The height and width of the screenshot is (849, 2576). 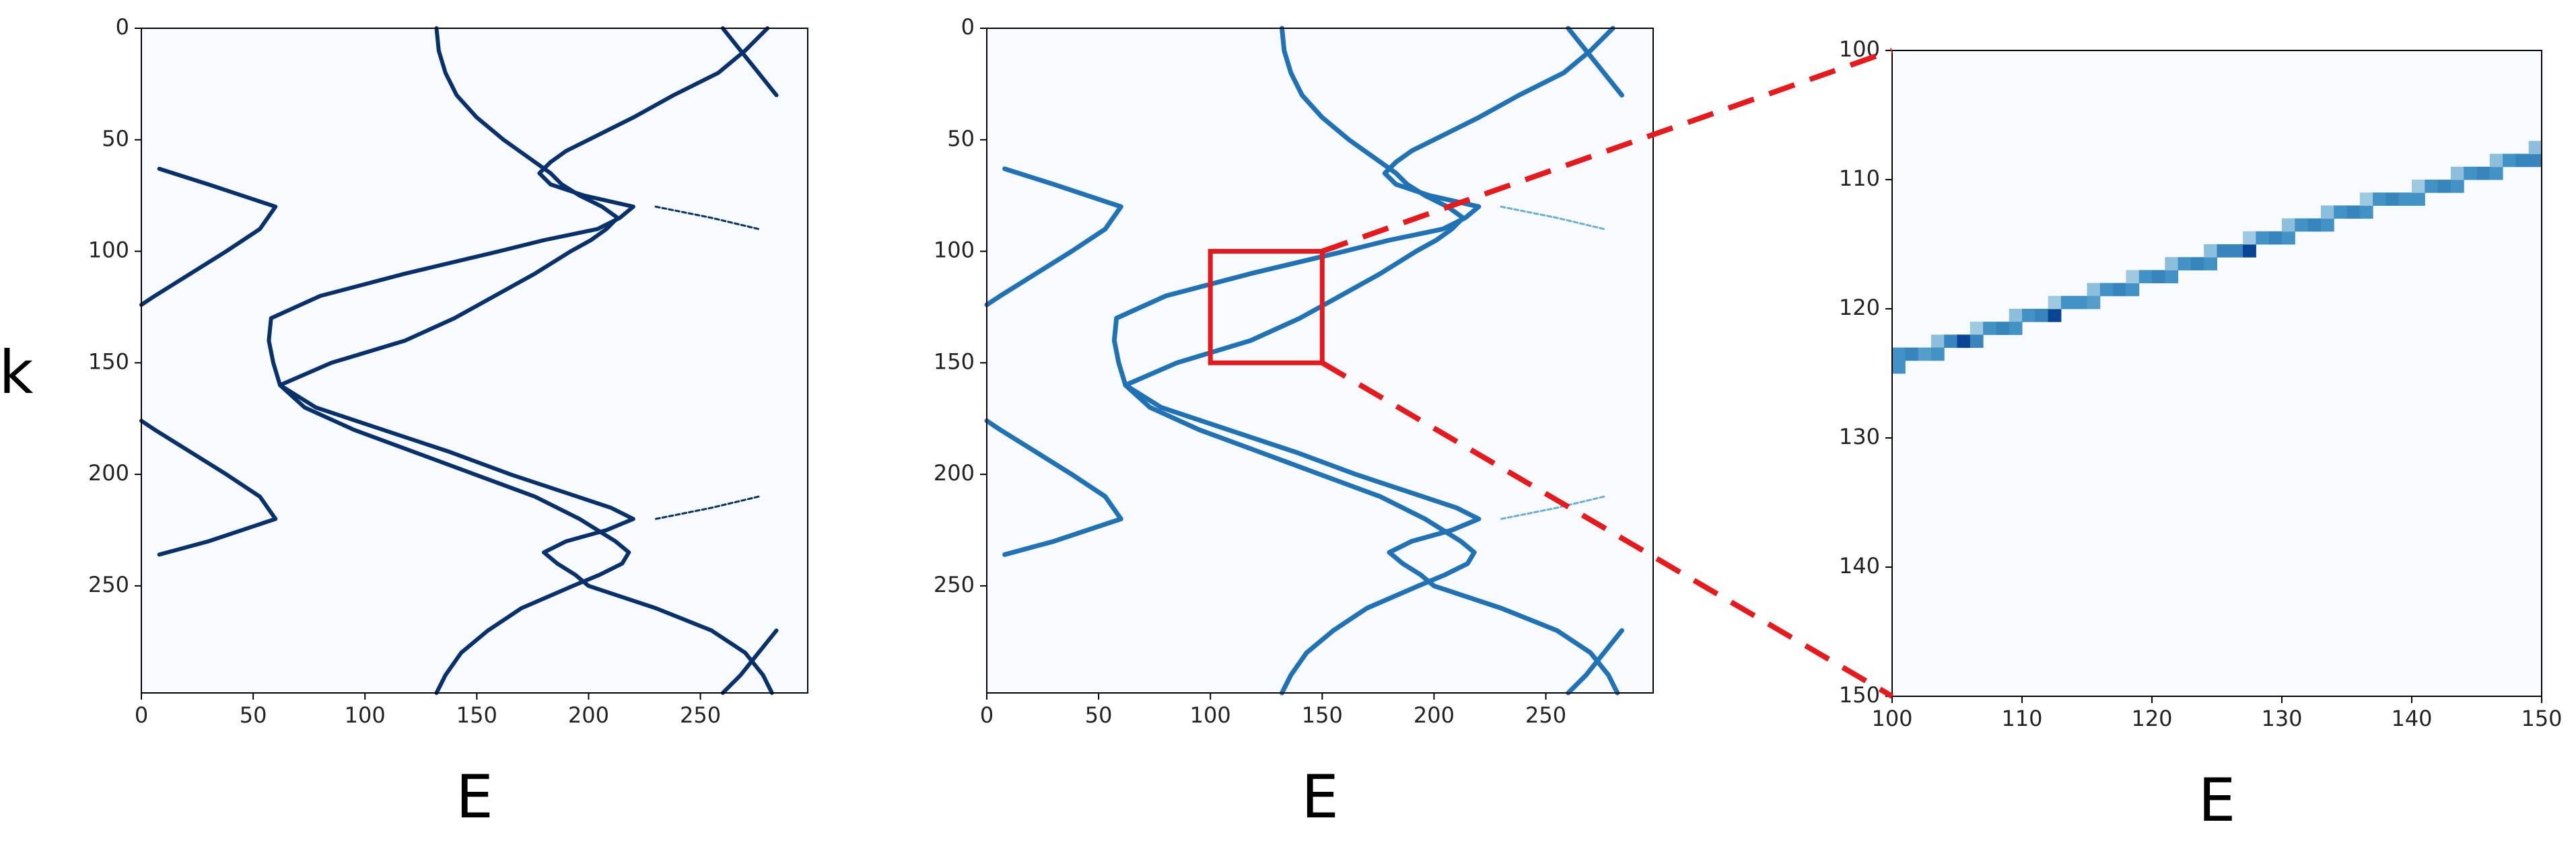 I want to click on zoom-xtick-label: 150, so click(x=2541, y=718).